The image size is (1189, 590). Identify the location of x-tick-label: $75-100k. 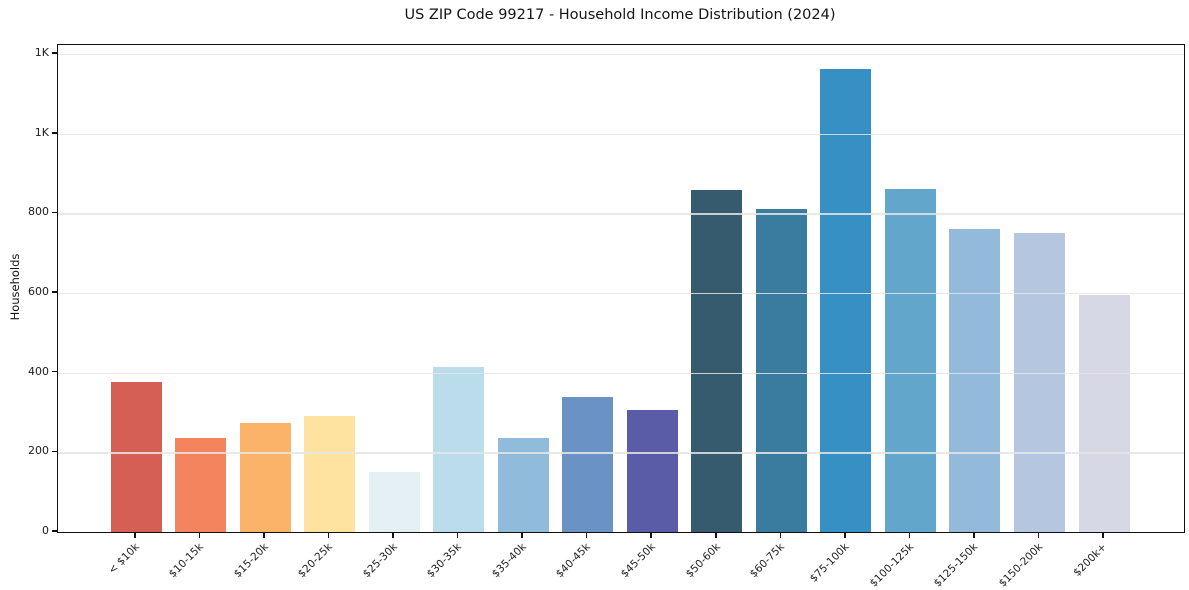
(829, 563).